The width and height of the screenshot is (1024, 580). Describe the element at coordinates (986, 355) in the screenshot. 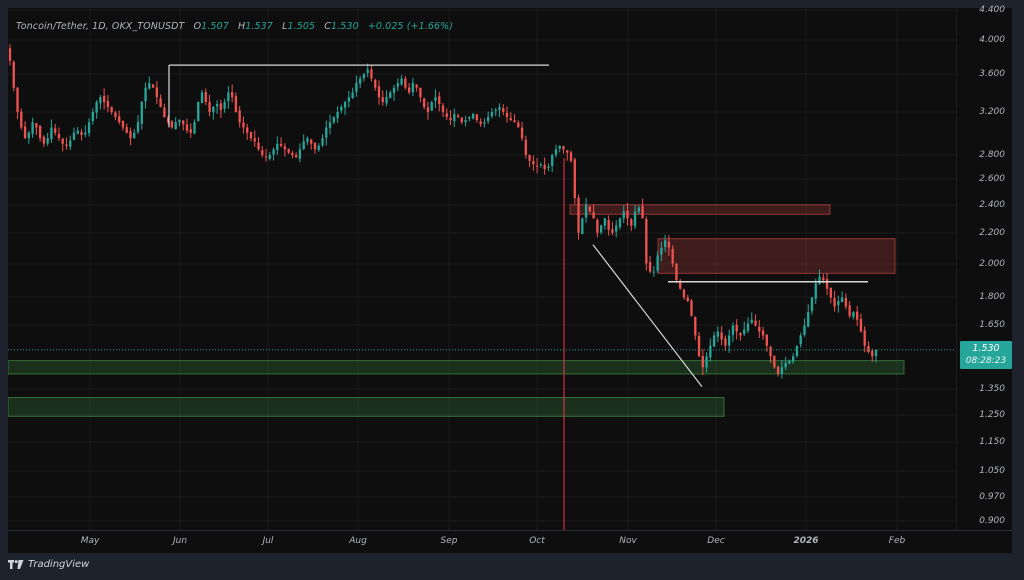

I see `last-price-badge: 1.530 08:28:23` at that location.